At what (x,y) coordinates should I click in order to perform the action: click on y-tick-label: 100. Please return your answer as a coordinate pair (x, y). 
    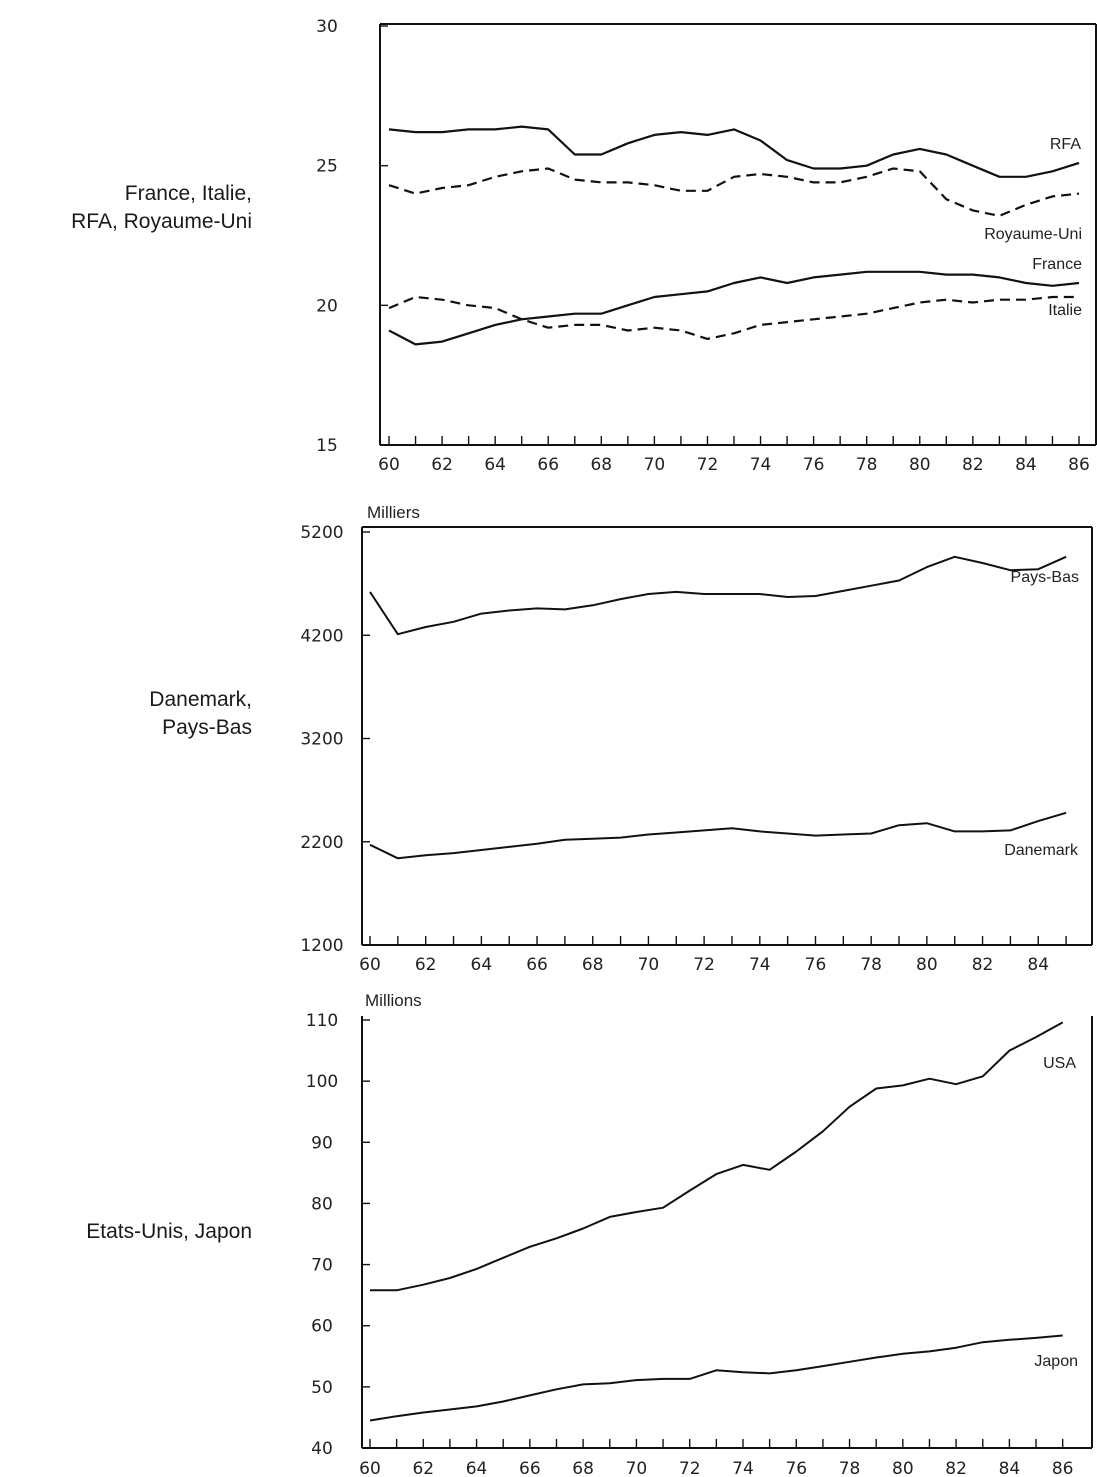
    Looking at the image, I should click on (322, 1082).